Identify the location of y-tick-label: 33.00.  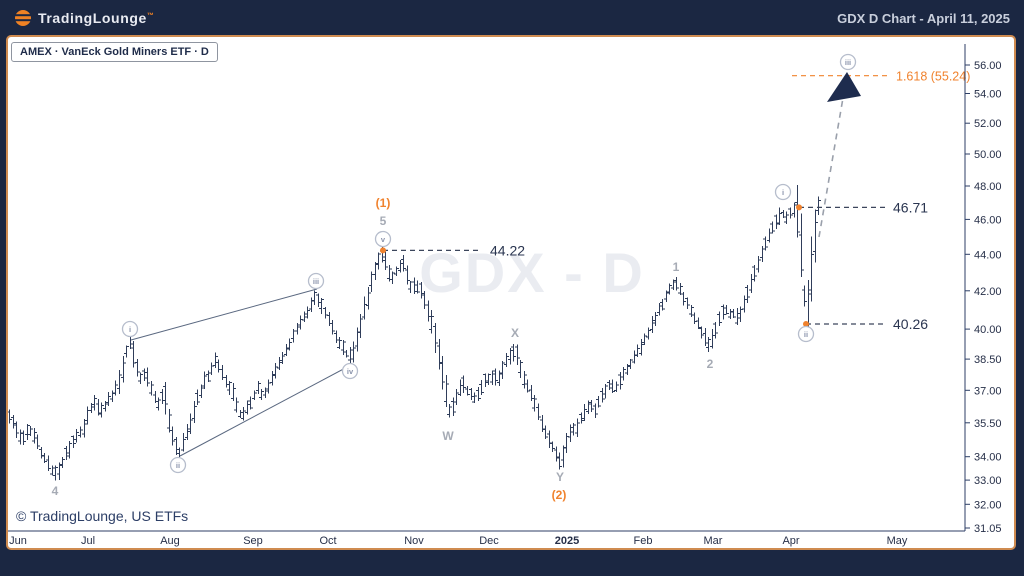
(988, 481).